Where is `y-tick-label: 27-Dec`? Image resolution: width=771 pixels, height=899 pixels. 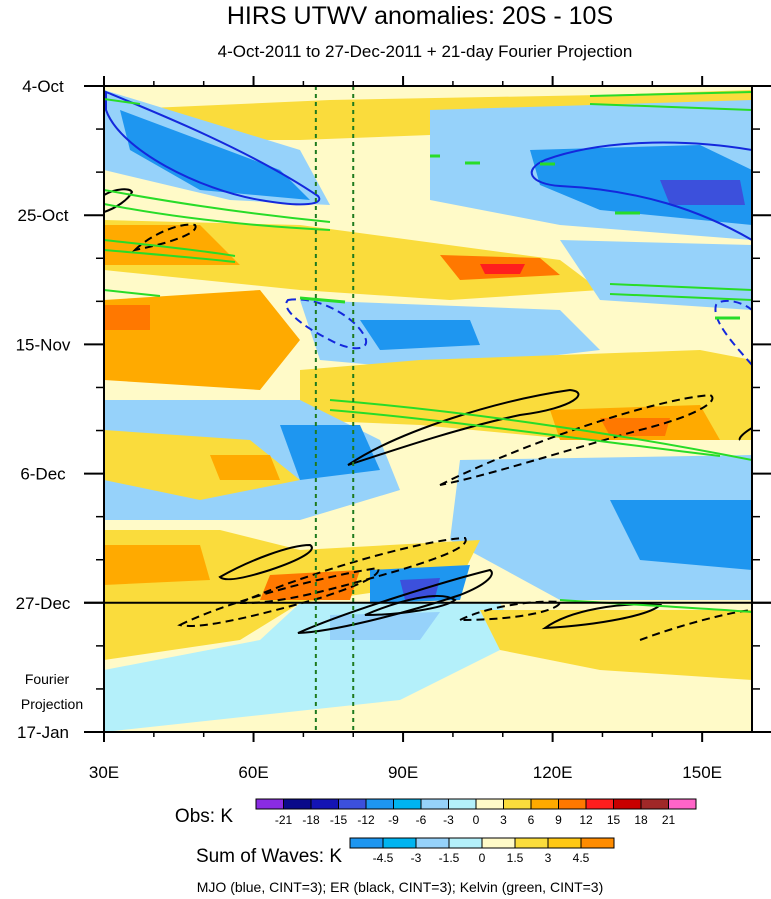 y-tick-label: 27-Dec is located at coordinates (43, 603).